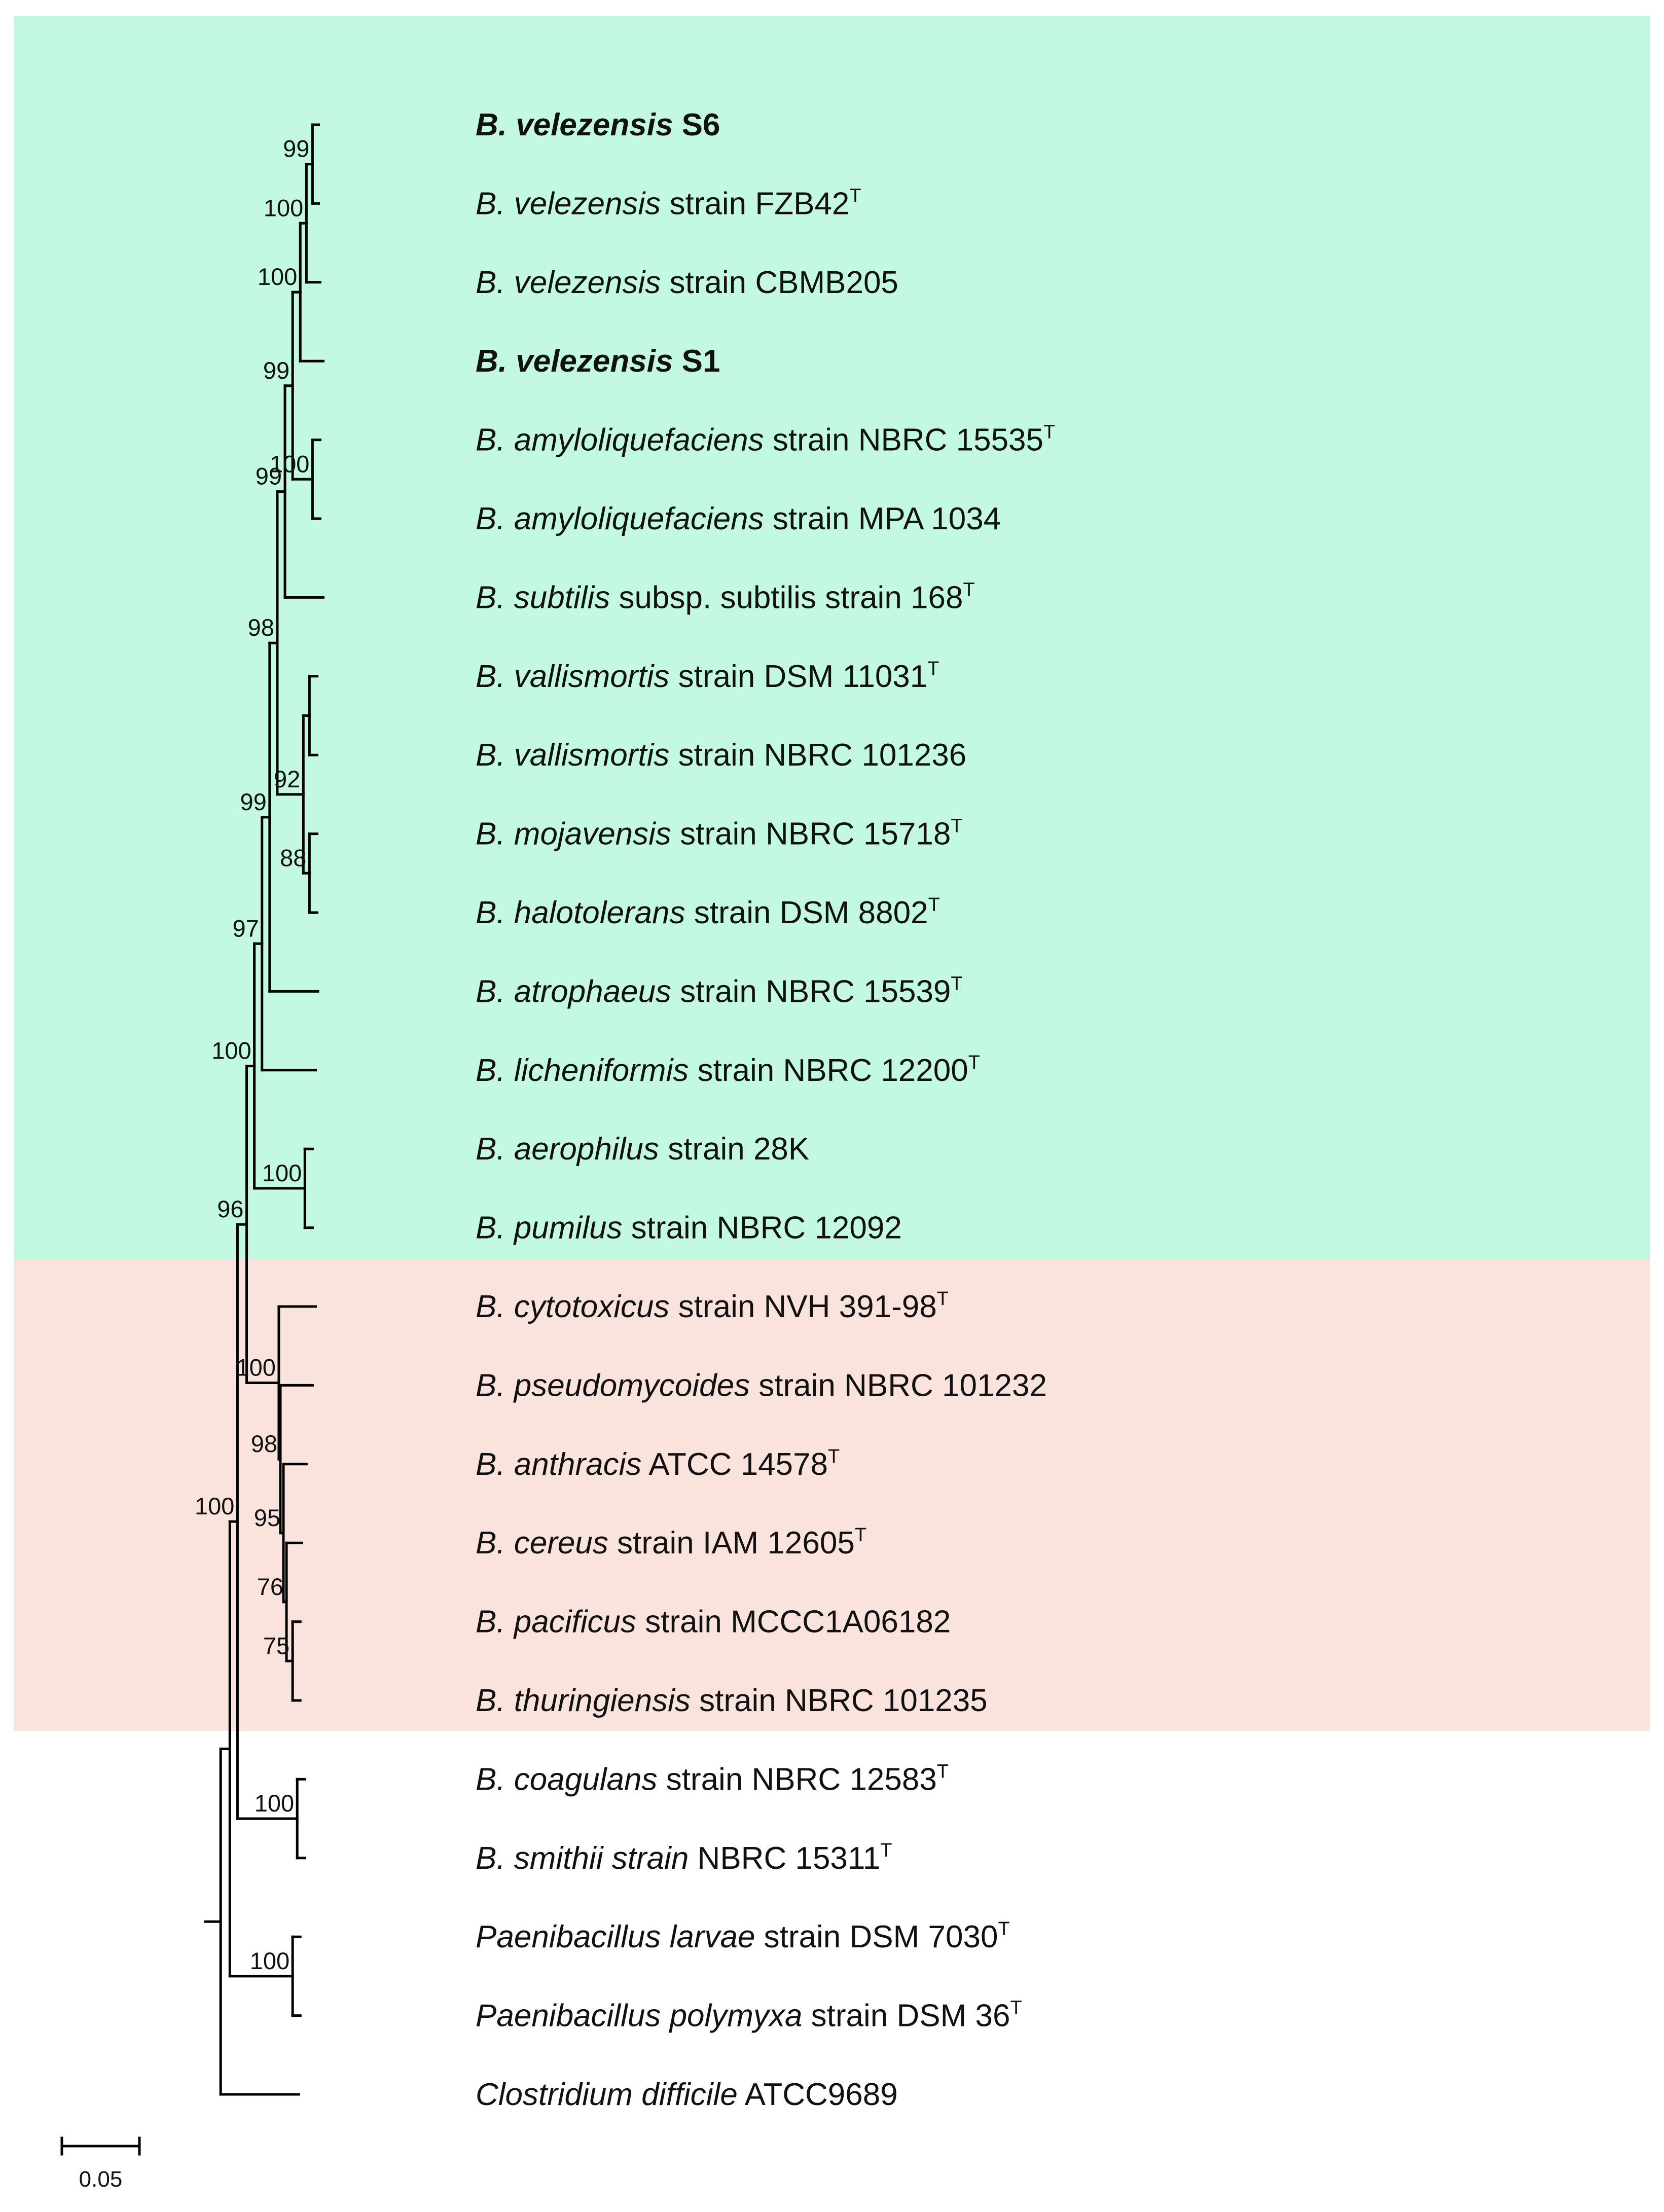 Image resolution: width=1664 pixels, height=2212 pixels. What do you see at coordinates (261, 627) in the screenshot?
I see `bootstrap-n_98a: 98` at bounding box center [261, 627].